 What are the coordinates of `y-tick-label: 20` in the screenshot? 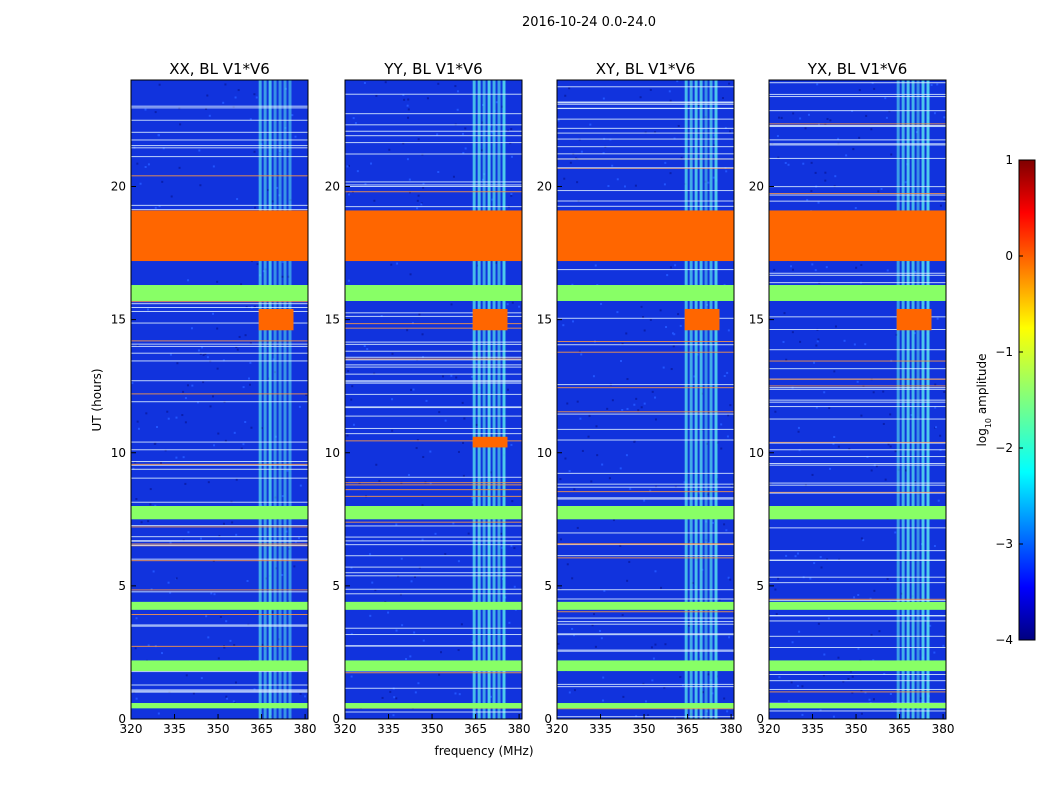 It's located at (332, 187).